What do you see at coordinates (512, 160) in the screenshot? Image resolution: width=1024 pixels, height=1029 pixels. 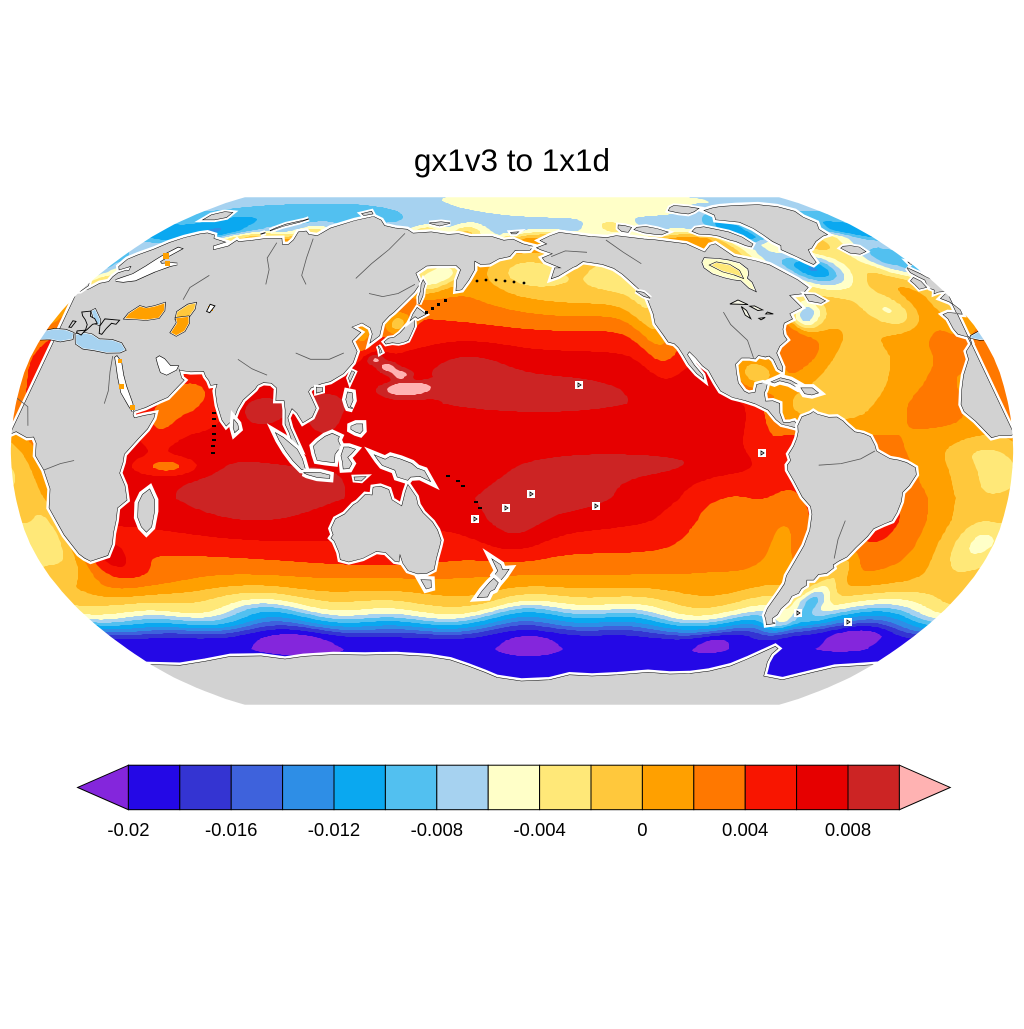 I see `svg-text: gx1v3 to 1x1d` at bounding box center [512, 160].